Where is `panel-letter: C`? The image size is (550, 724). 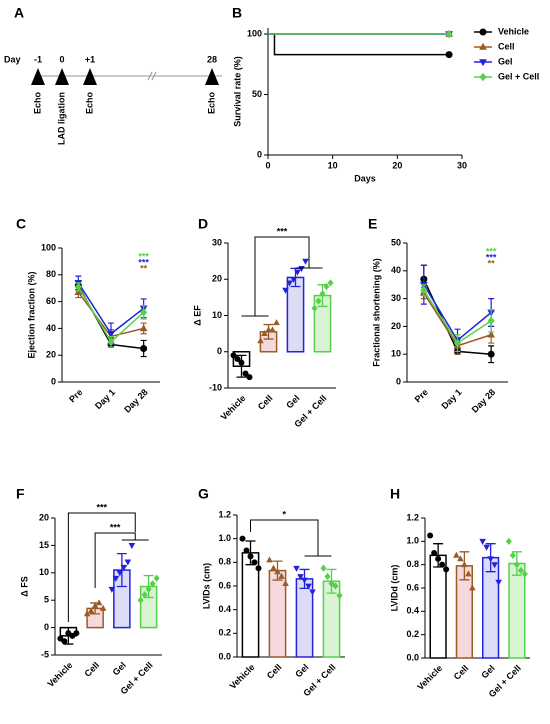
panel-letter: C is located at coordinates (21, 224).